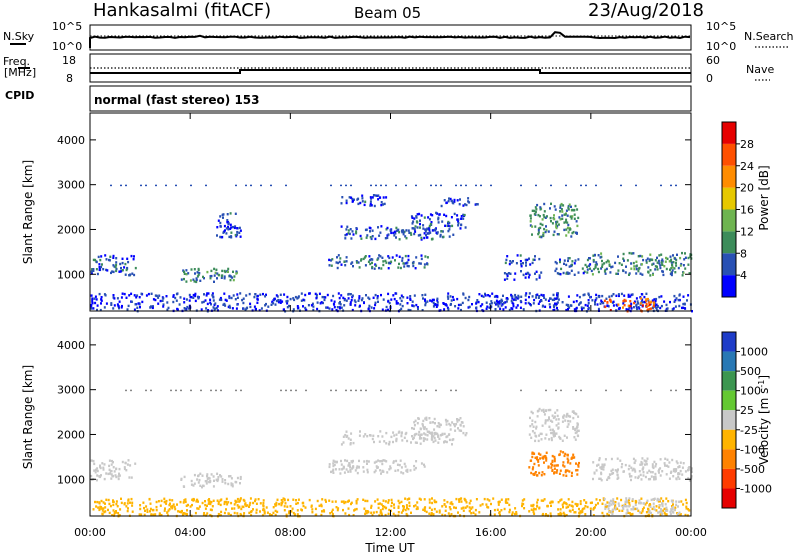  Describe the element at coordinates (743, 275) in the screenshot. I see `power-colorbar-tick: 4` at that location.